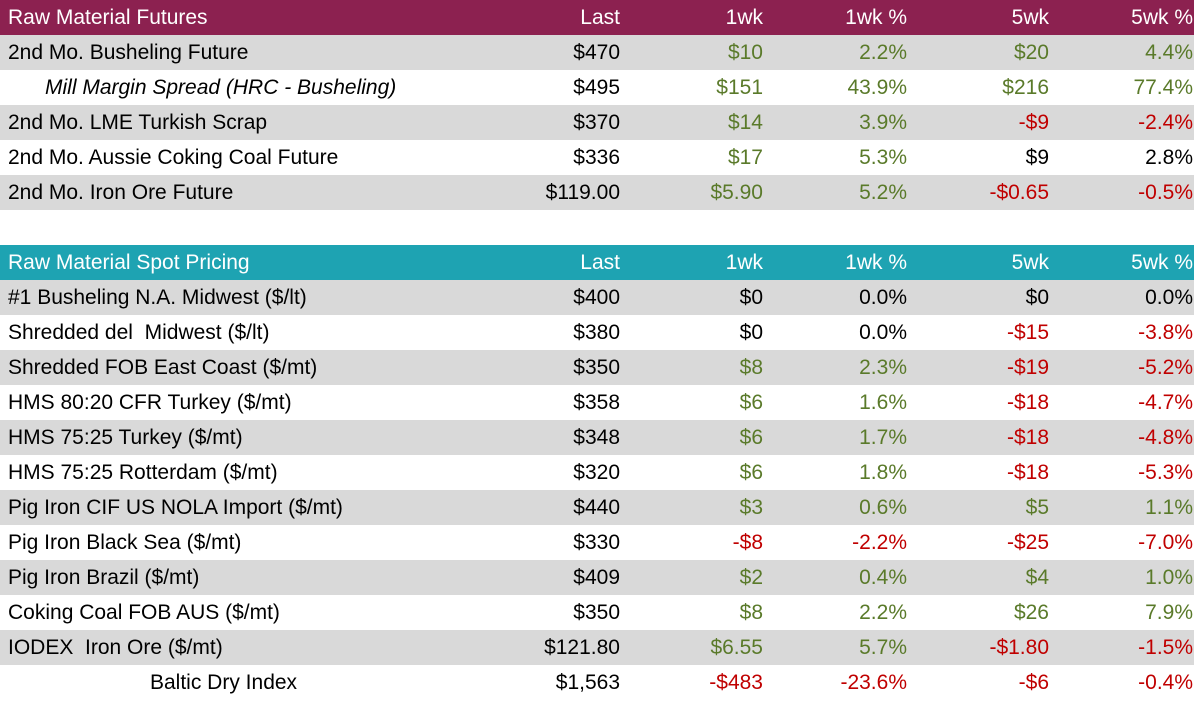 The height and width of the screenshot is (701, 1194). I want to click on value-cell: -$15, so click(1027, 332).